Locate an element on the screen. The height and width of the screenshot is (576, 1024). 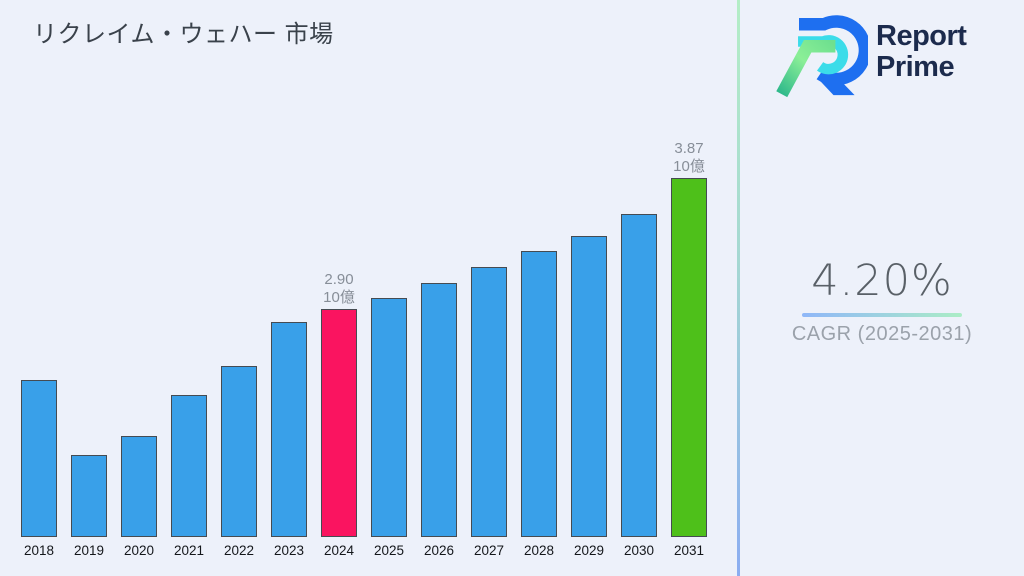
x-tick-2031: 2031 is located at coordinates (689, 550).